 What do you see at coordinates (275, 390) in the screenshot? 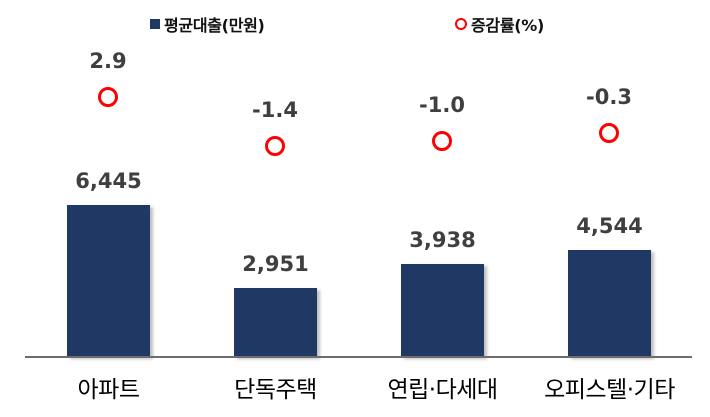
I see `category-label: 단독주택` at bounding box center [275, 390].